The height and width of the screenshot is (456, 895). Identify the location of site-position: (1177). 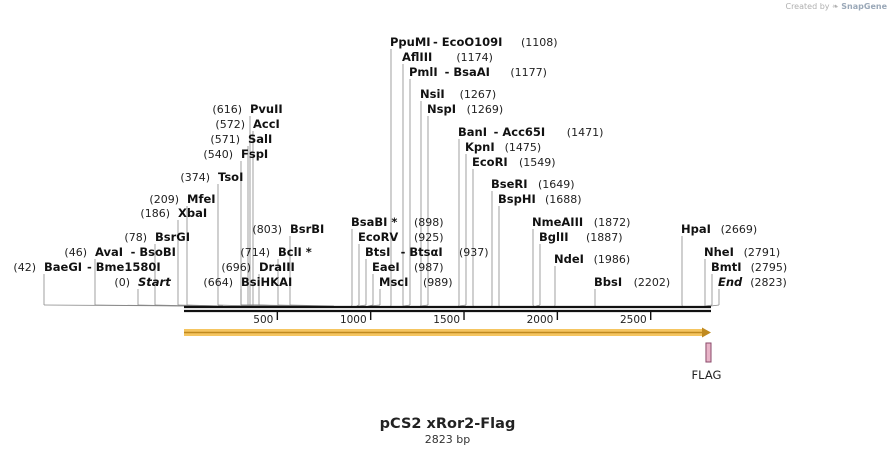
(528, 72).